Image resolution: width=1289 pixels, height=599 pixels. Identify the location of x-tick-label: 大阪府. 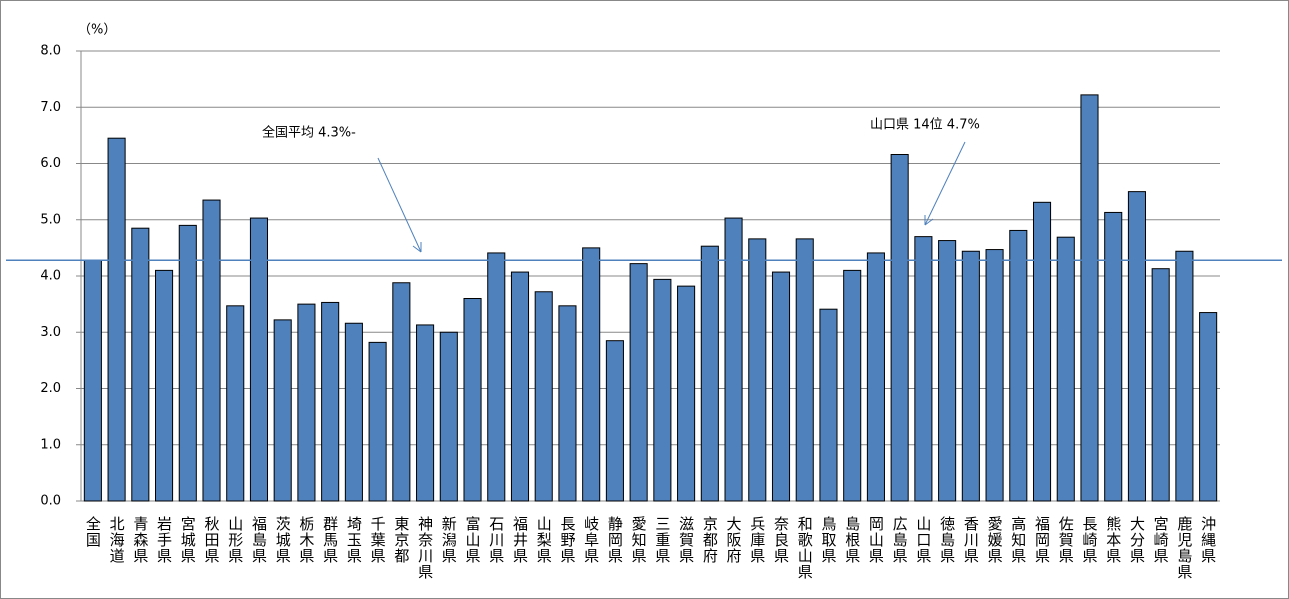
(734, 540).